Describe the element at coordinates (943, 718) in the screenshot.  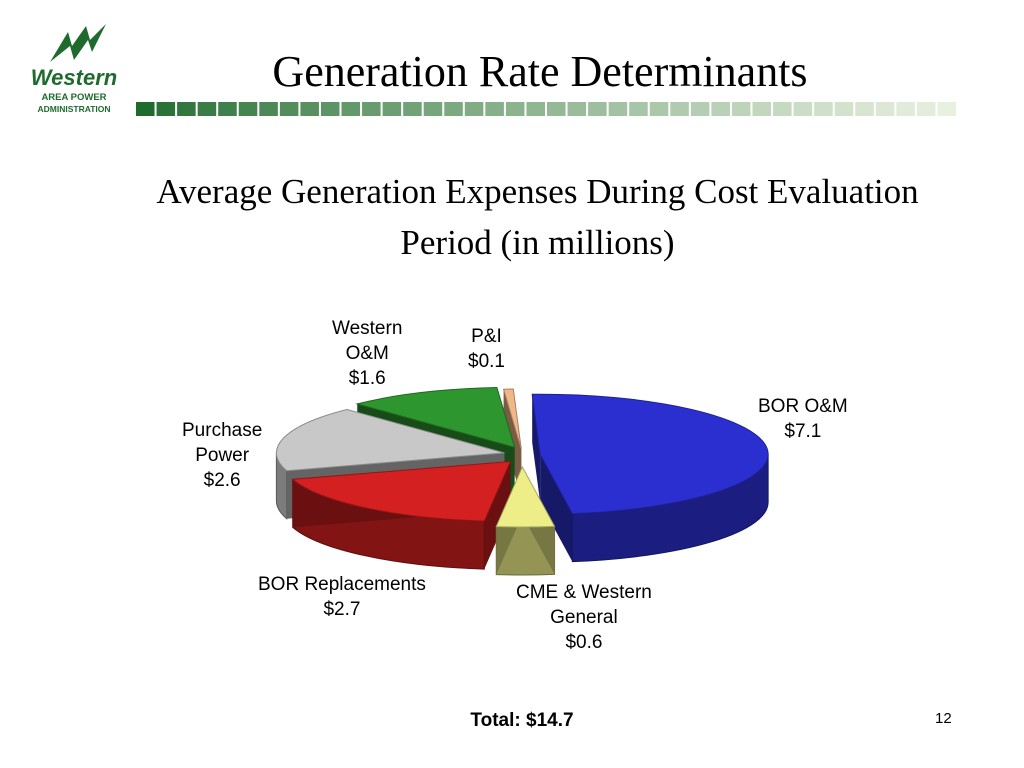
I see `page-number: 12` at that location.